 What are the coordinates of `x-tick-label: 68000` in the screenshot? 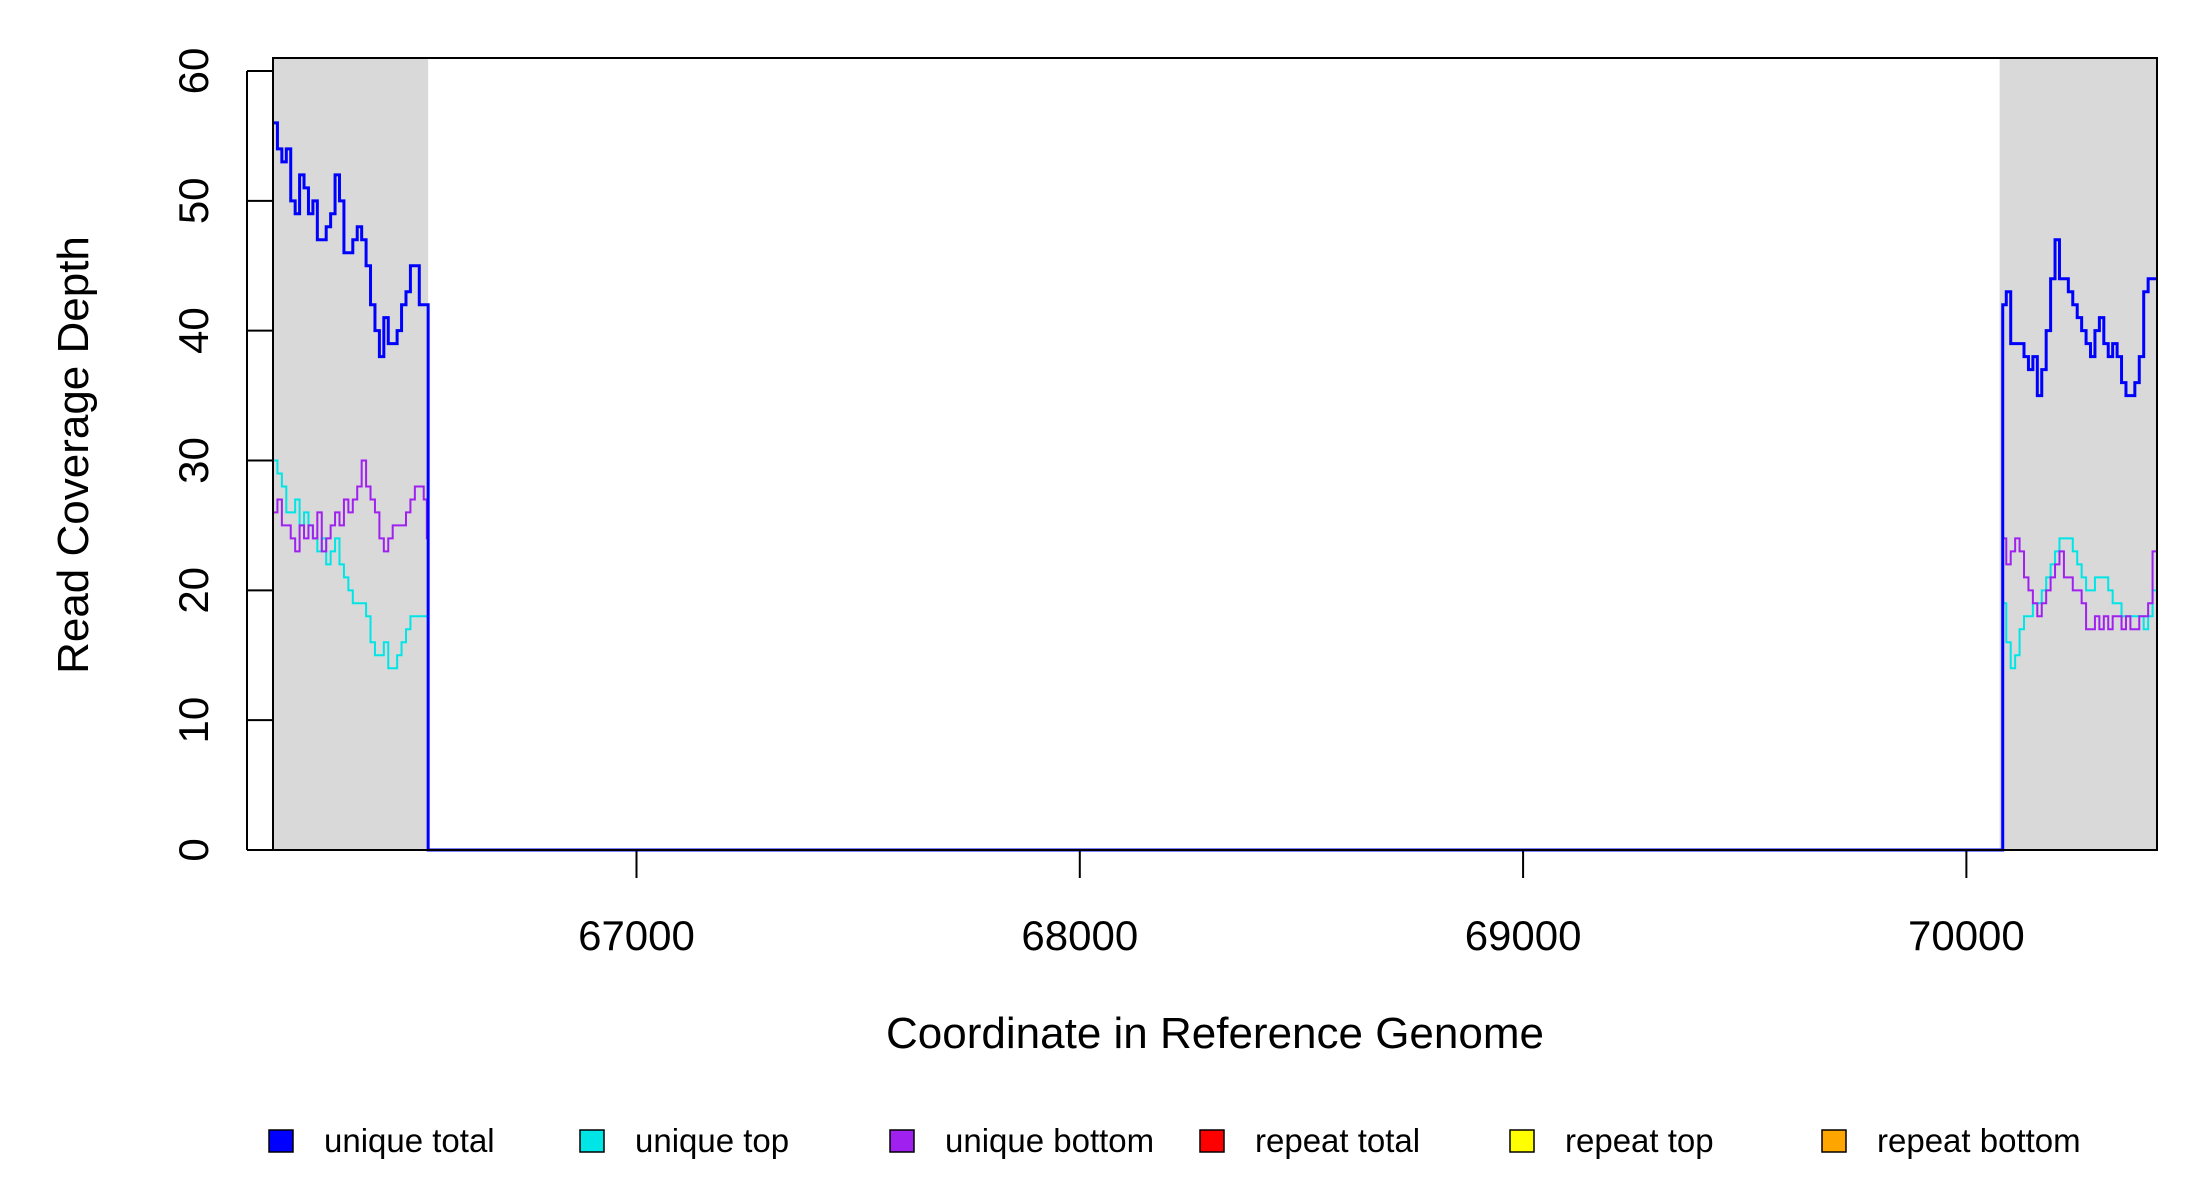 It's located at (1079, 935).